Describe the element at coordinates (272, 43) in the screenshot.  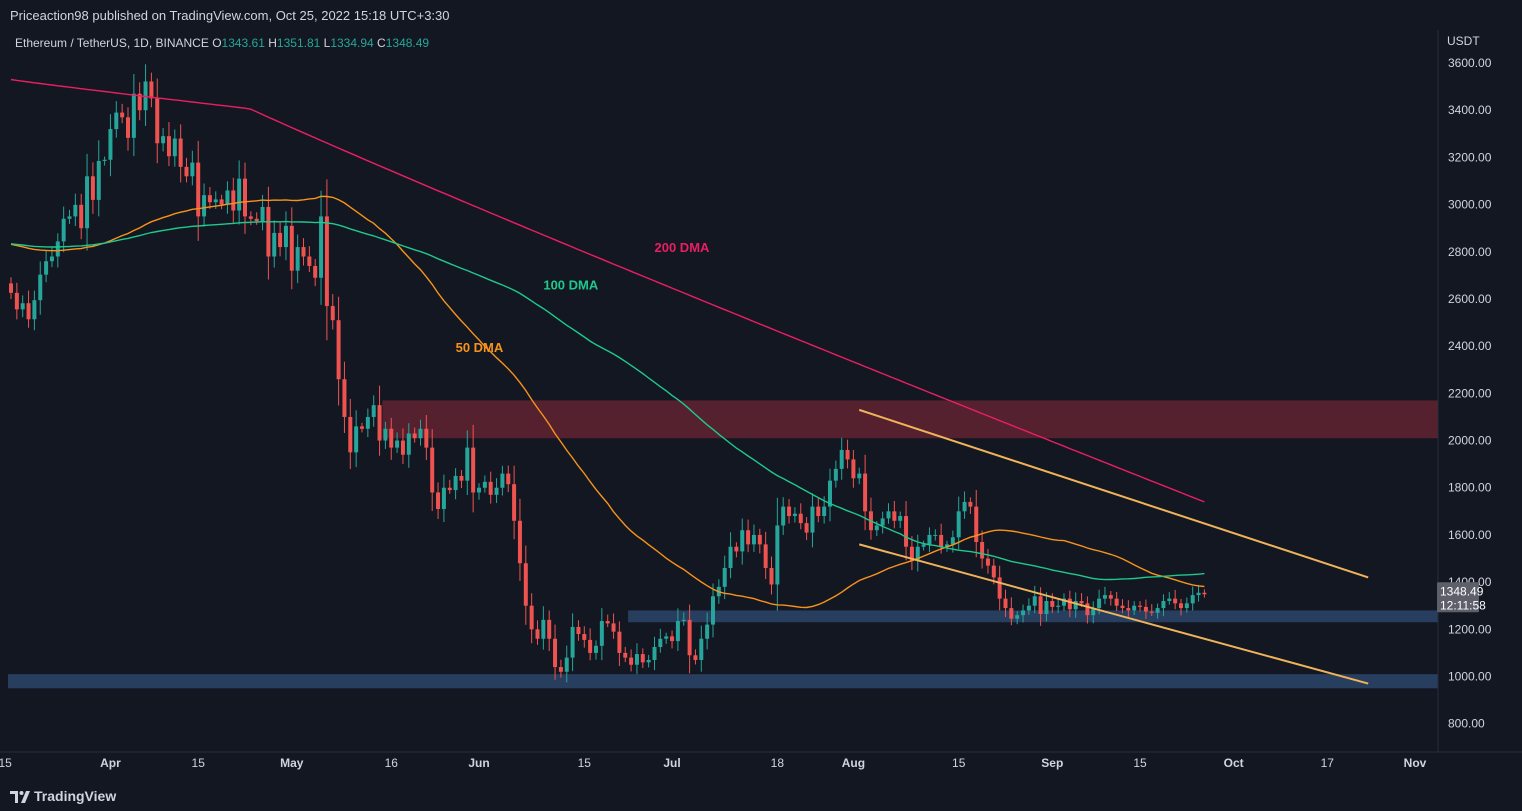
I see `high-label: H` at that location.